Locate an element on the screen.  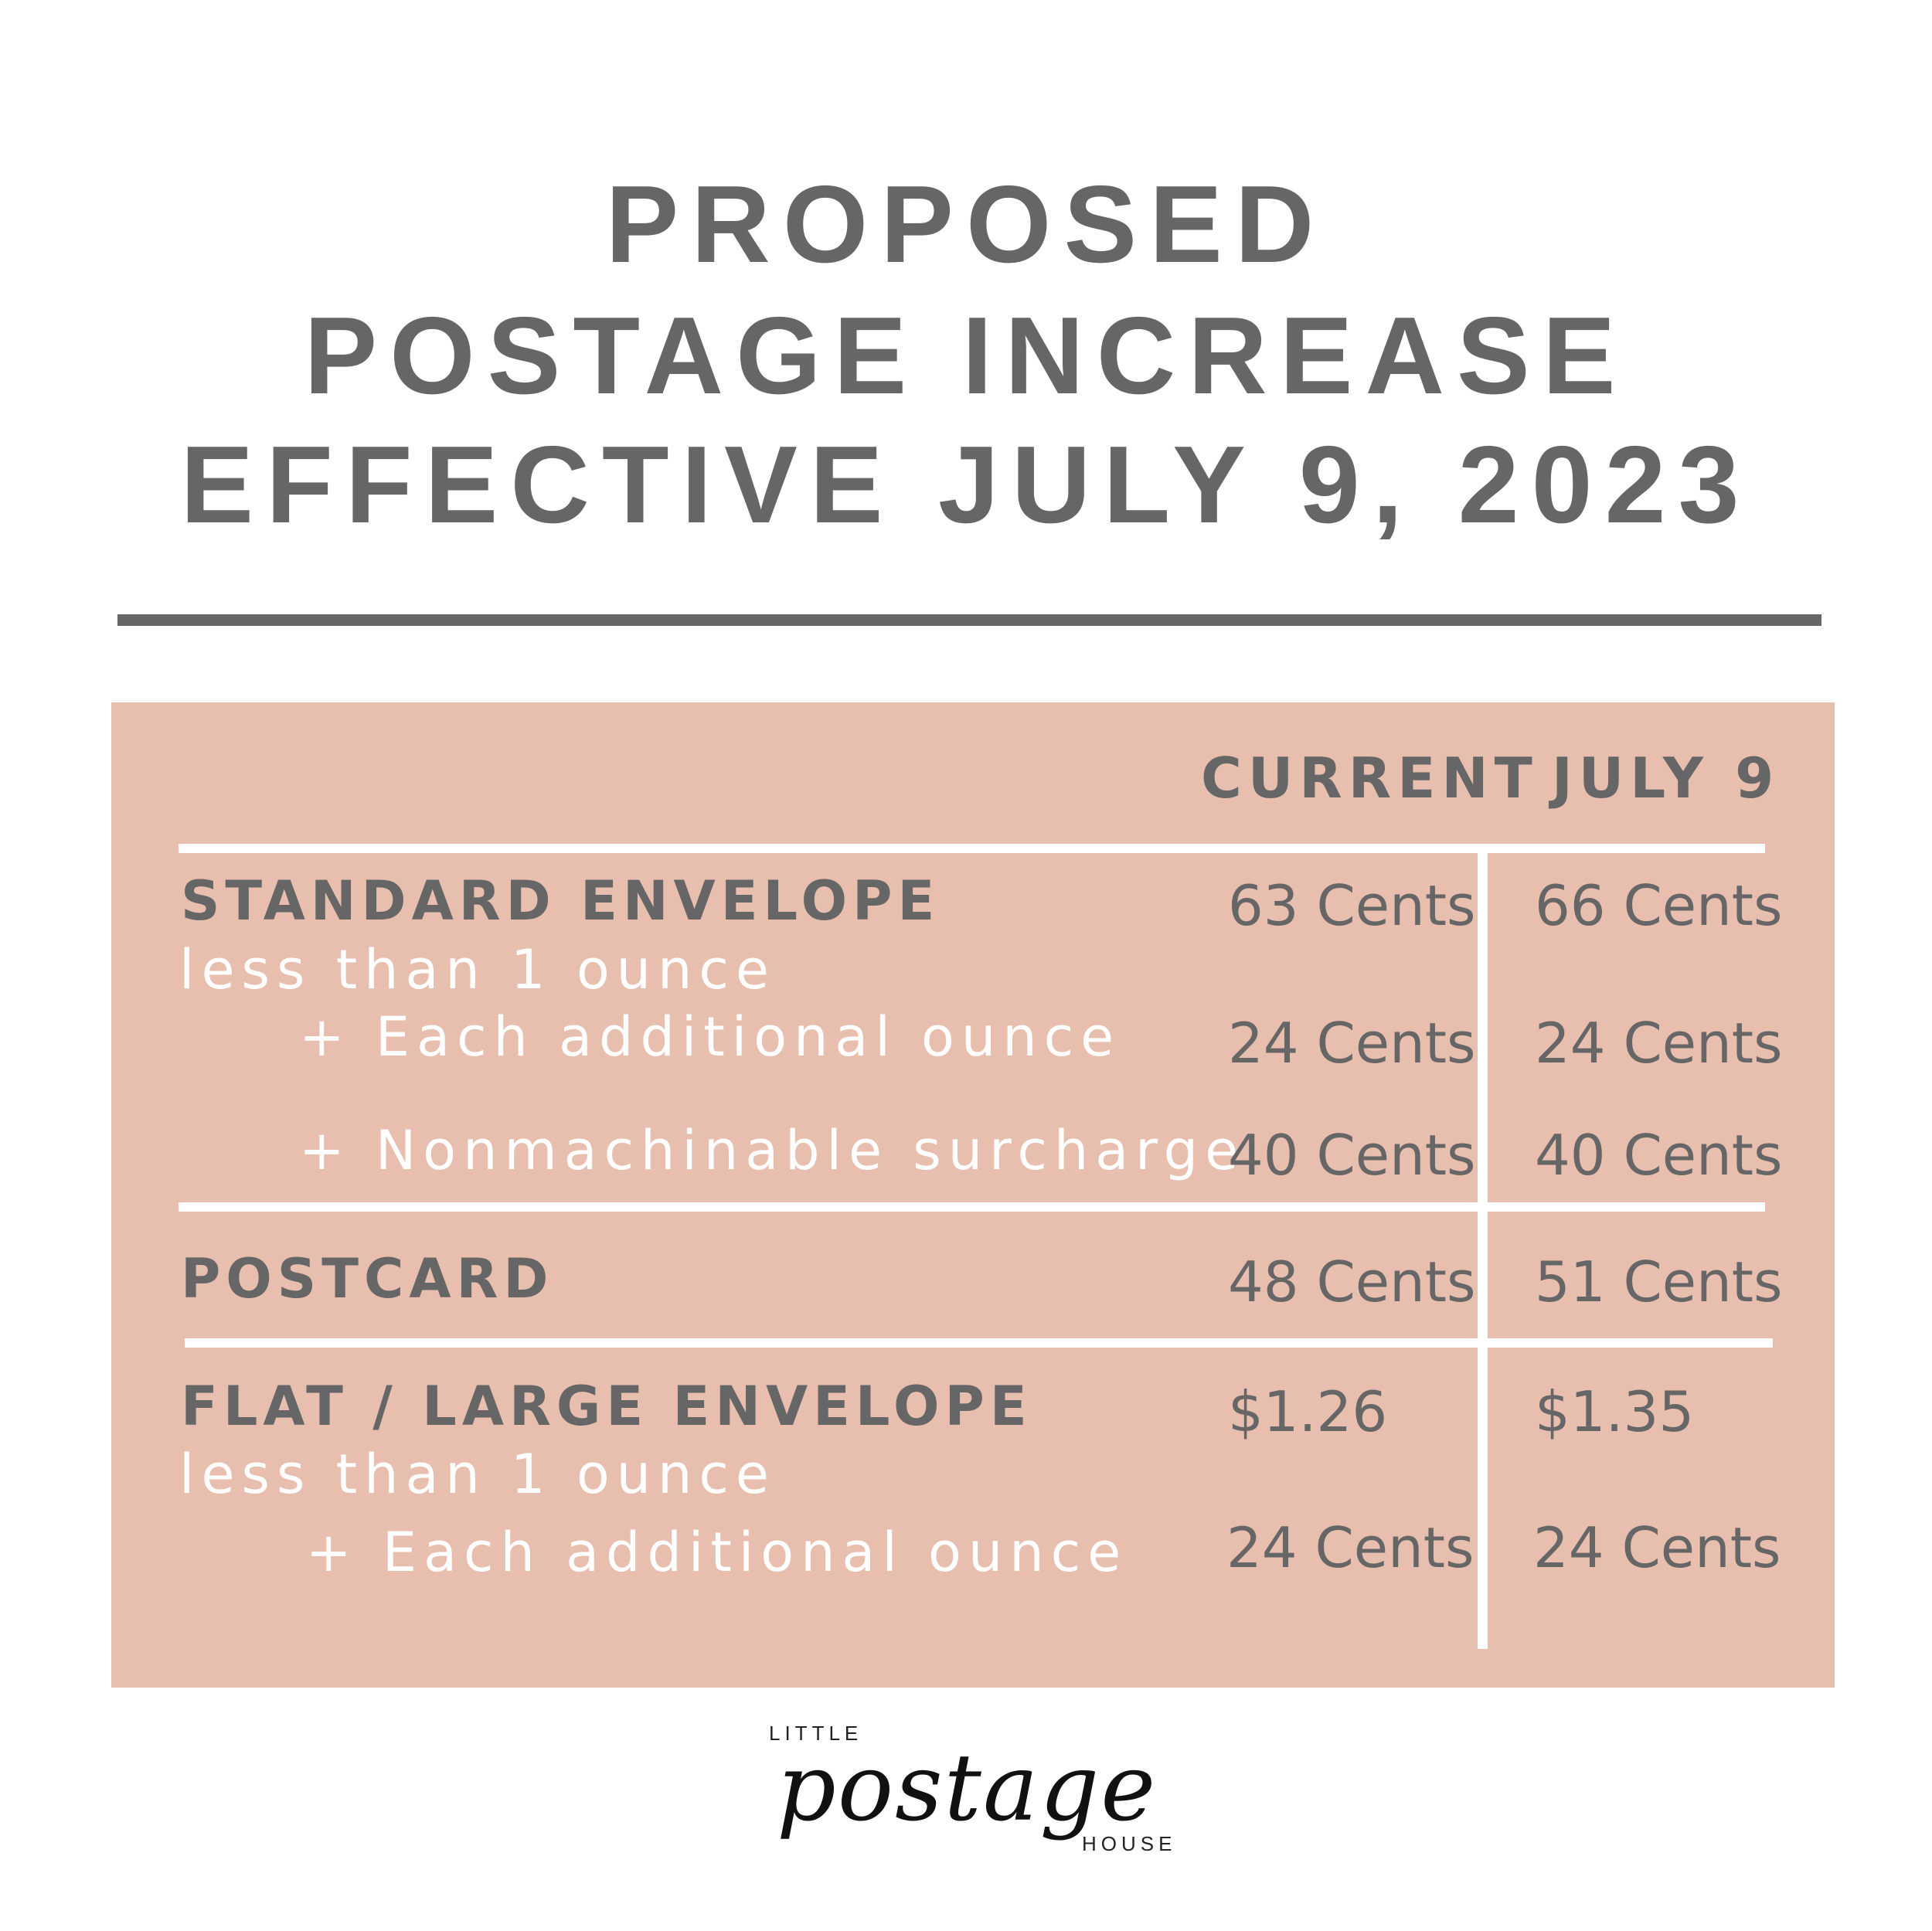
standard-additional-july9: 24 Cents is located at coordinates (1659, 1043).